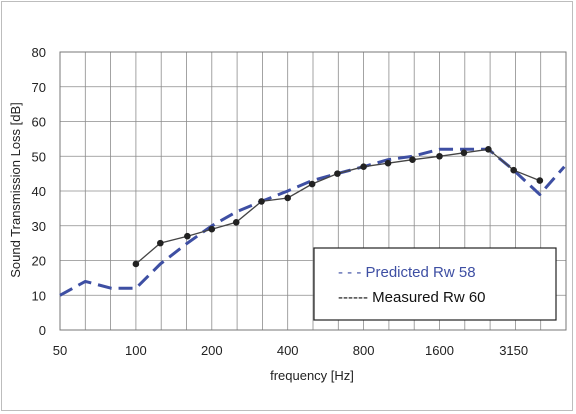 The height and width of the screenshot is (414, 576). I want to click on legend-box, so click(435, 284).